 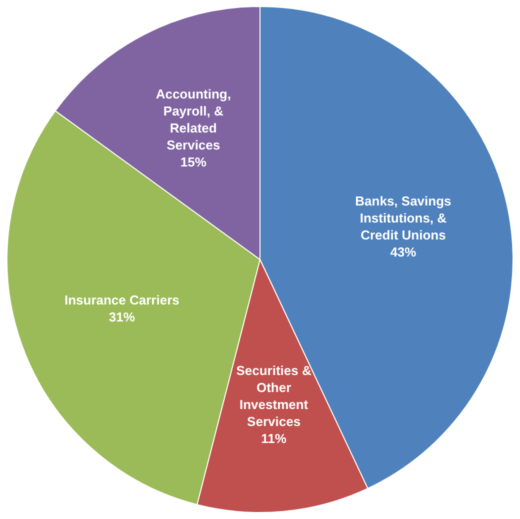 What do you see at coordinates (403, 218) in the screenshot?
I see `slice-label: Banks, Savings Institutions, & Credit Unions` at bounding box center [403, 218].